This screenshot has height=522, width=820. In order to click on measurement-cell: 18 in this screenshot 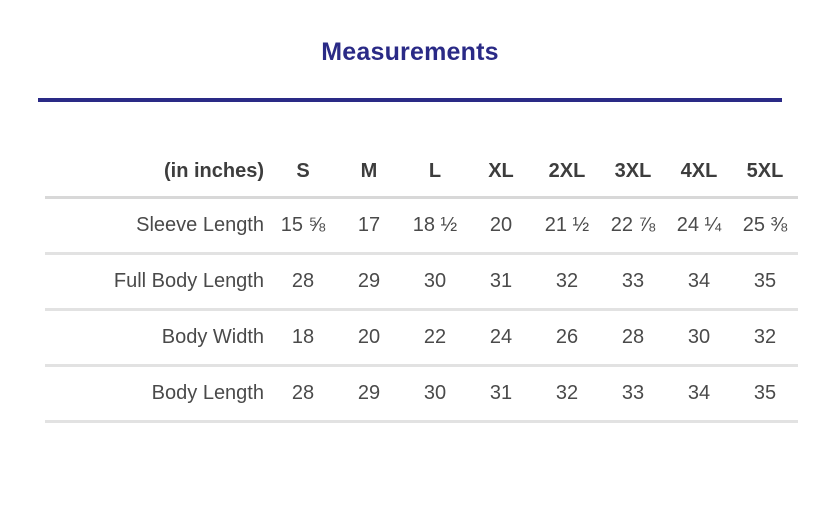, I will do `click(303, 338)`.